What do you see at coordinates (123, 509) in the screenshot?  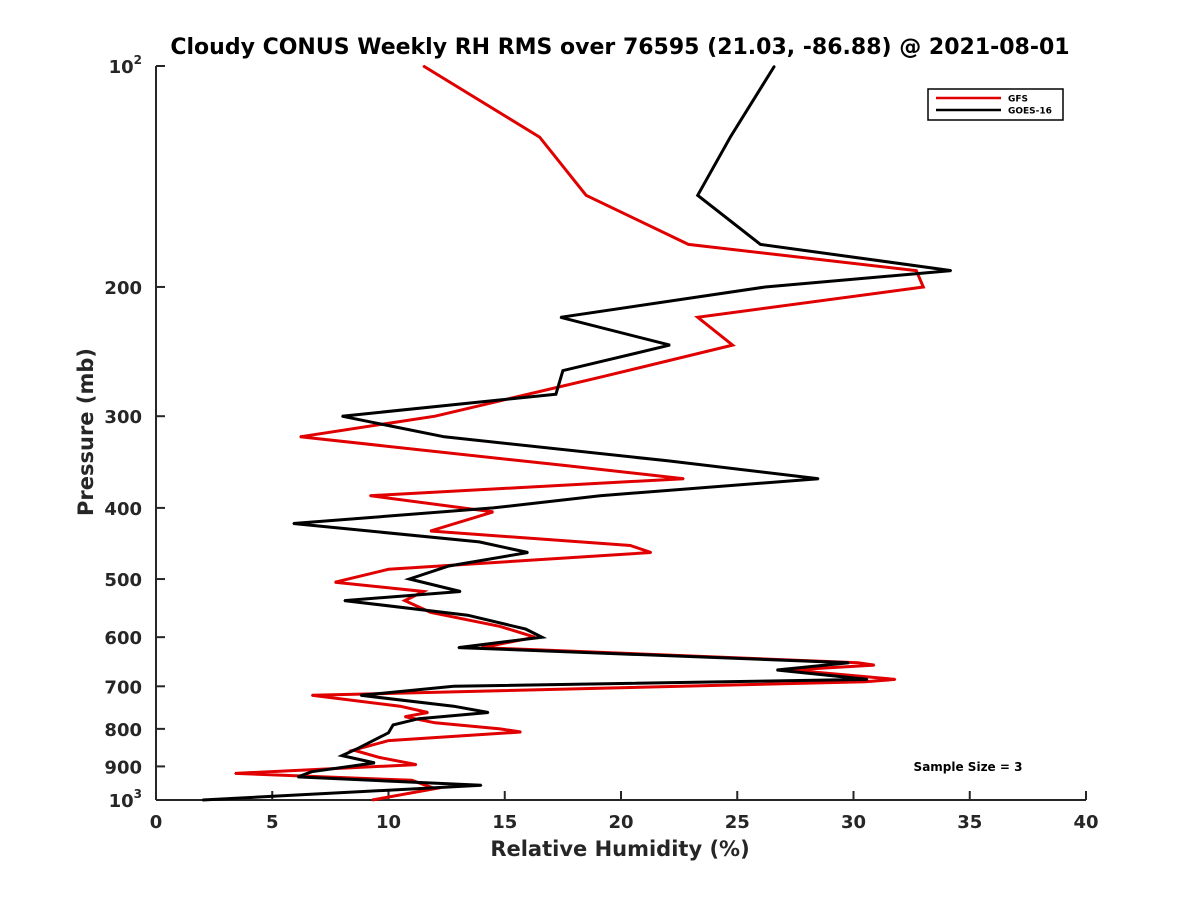 I see `y-tick-label: 400` at bounding box center [123, 509].